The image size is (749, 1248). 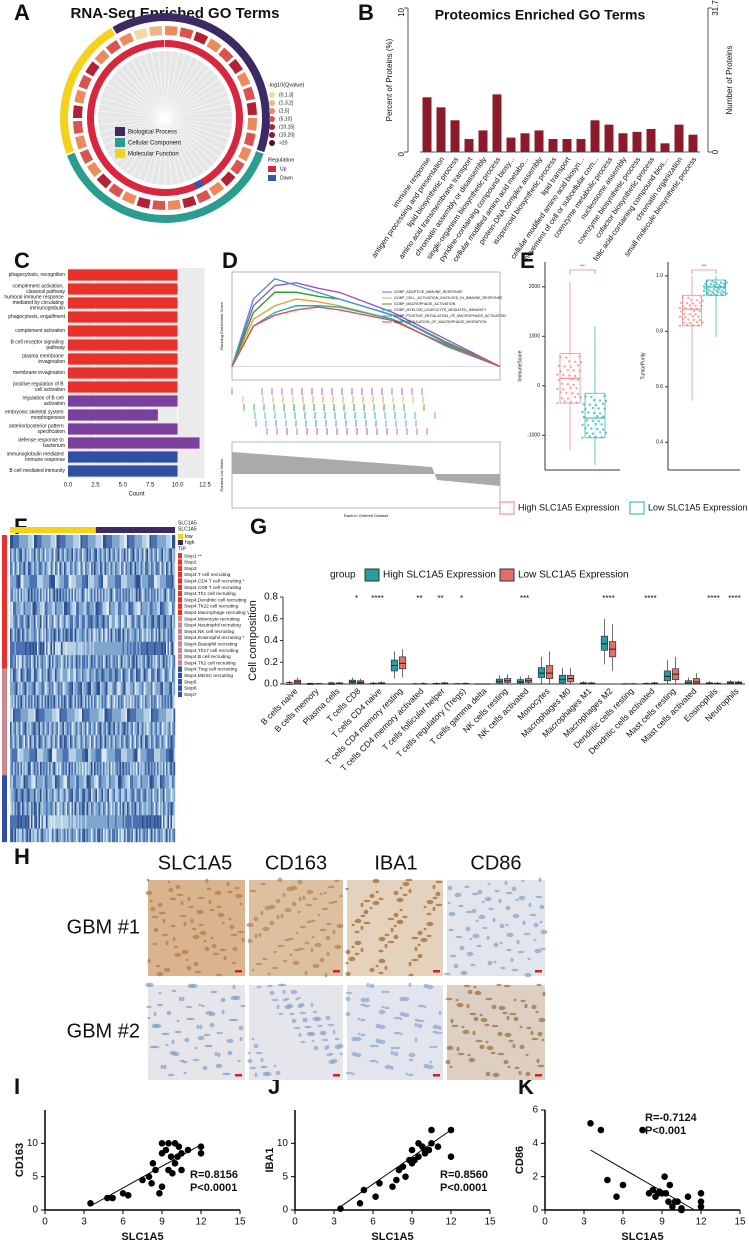 What do you see at coordinates (671, 1118) in the screenshot?
I see `annotation: R=-0.7124` at bounding box center [671, 1118].